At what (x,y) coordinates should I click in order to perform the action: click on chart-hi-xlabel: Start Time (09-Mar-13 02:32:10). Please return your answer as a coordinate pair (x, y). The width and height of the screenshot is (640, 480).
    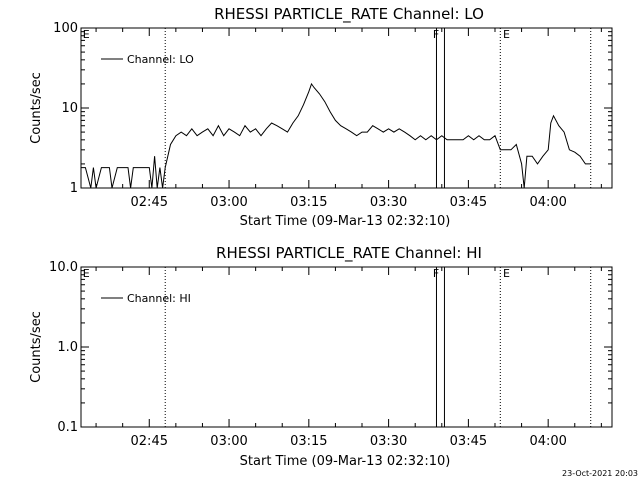
    Looking at the image, I should click on (345, 461).